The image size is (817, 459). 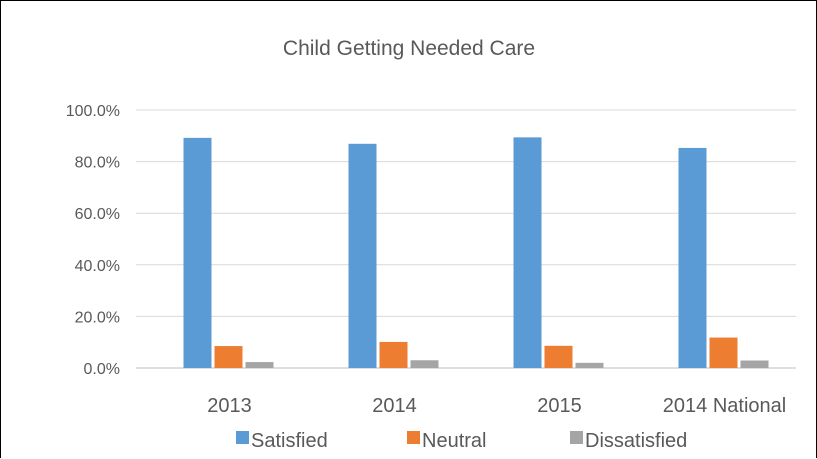 I want to click on y-tick-label: 20.0%, so click(x=97, y=317).